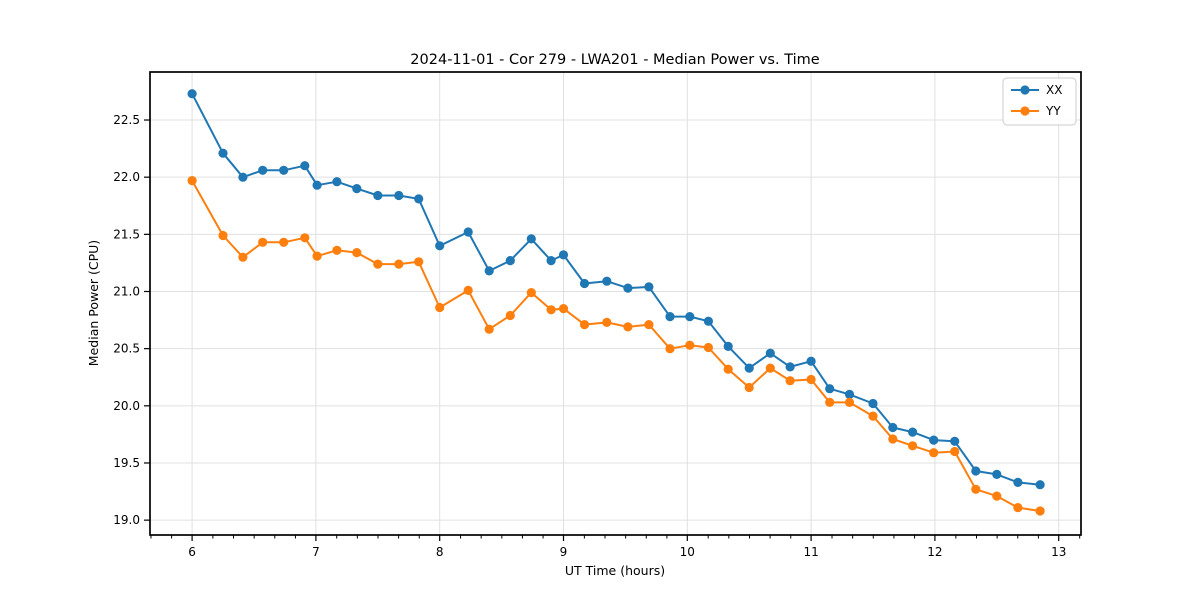  I want to click on x-tick-label: 8, so click(440, 552).